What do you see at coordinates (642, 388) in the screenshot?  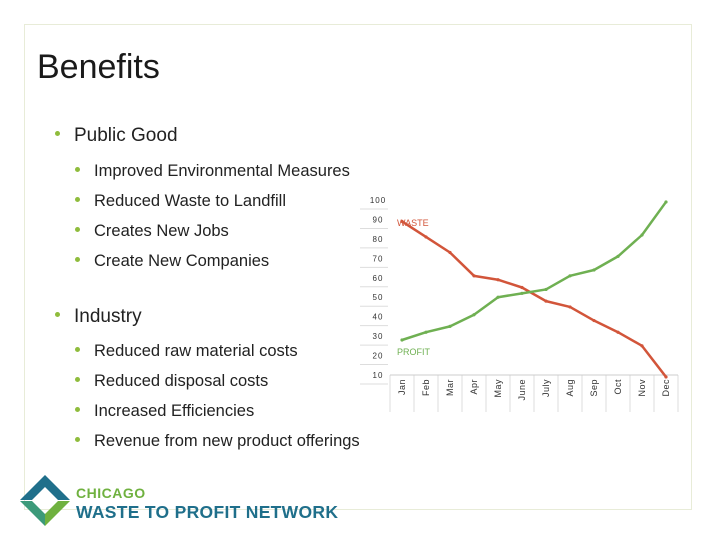 I see `x-tick-label: Nov` at bounding box center [642, 388].